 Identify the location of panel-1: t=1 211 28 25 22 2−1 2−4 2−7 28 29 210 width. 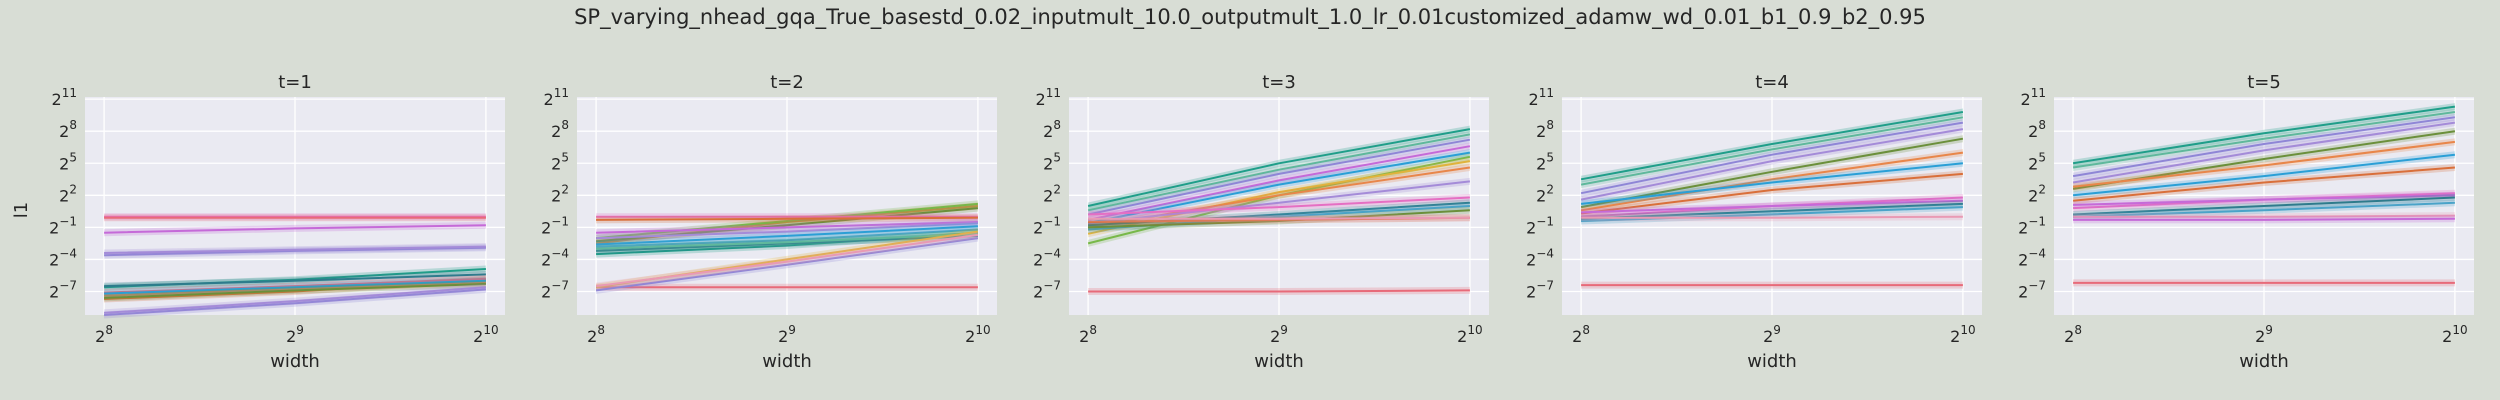
(277, 222).